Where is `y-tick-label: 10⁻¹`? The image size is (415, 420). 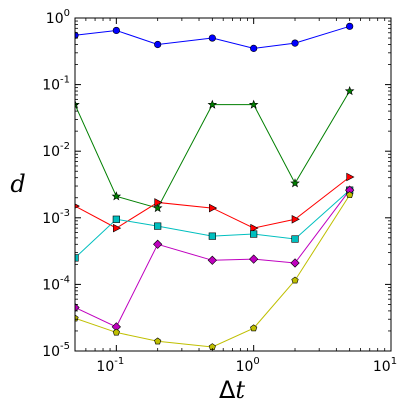 y-tick-label: 10⁻¹ is located at coordinates (56, 84).